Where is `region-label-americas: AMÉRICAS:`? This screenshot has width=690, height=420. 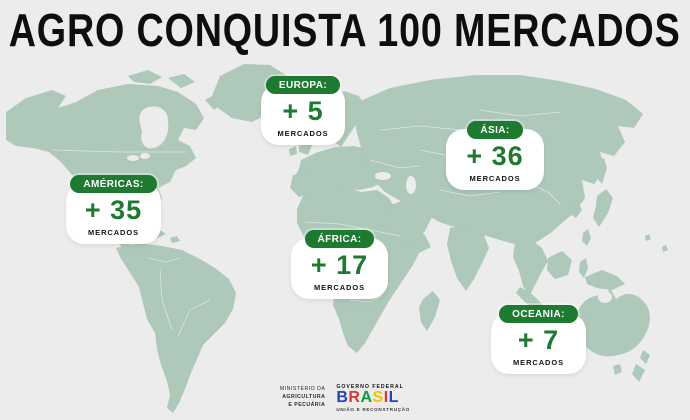 region-label-americas: AMÉRICAS: is located at coordinates (113, 184).